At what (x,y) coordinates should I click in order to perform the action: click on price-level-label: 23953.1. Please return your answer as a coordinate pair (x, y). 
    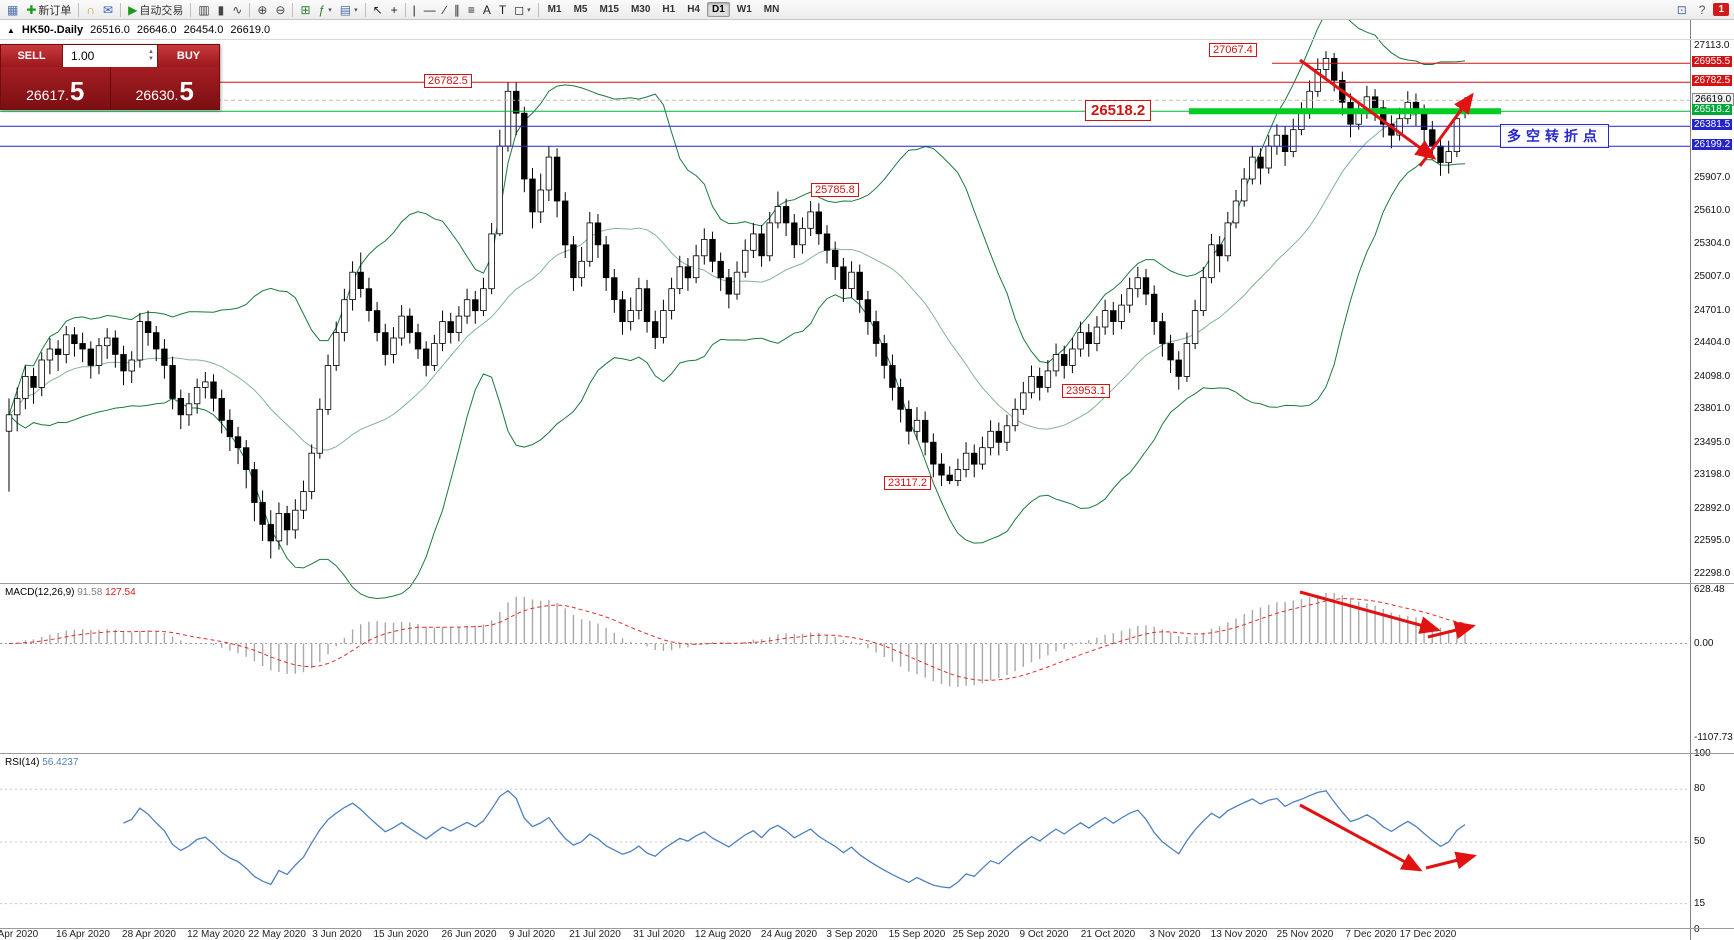
    Looking at the image, I should click on (1086, 391).